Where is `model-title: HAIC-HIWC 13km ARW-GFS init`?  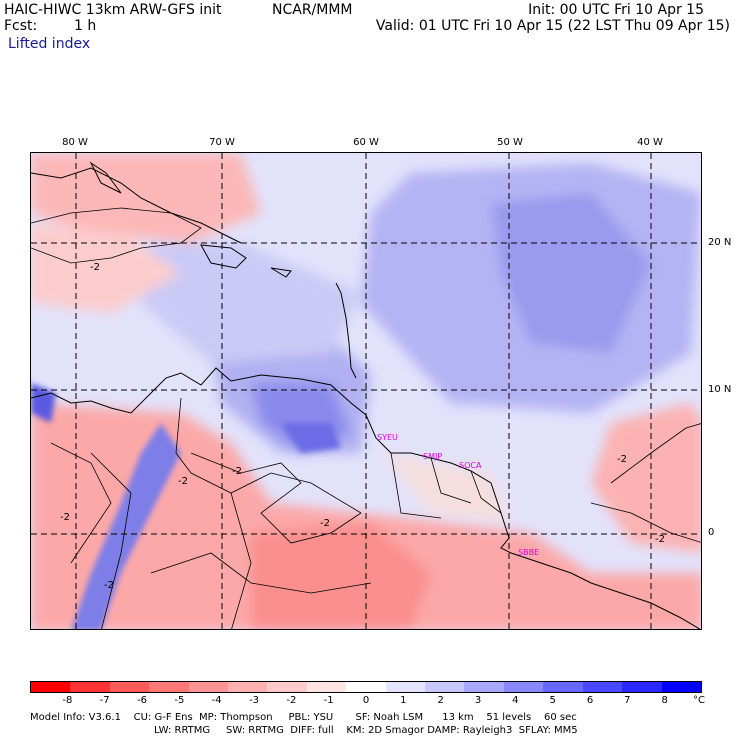 model-title: HAIC-HIWC 13km ARW-GFS init is located at coordinates (113, 10).